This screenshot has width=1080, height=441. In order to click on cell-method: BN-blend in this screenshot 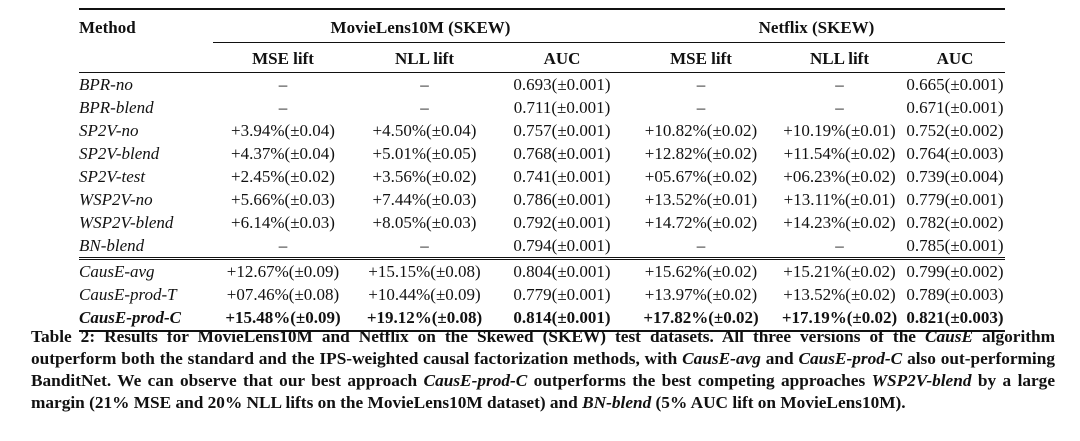, I will do `click(112, 245)`.